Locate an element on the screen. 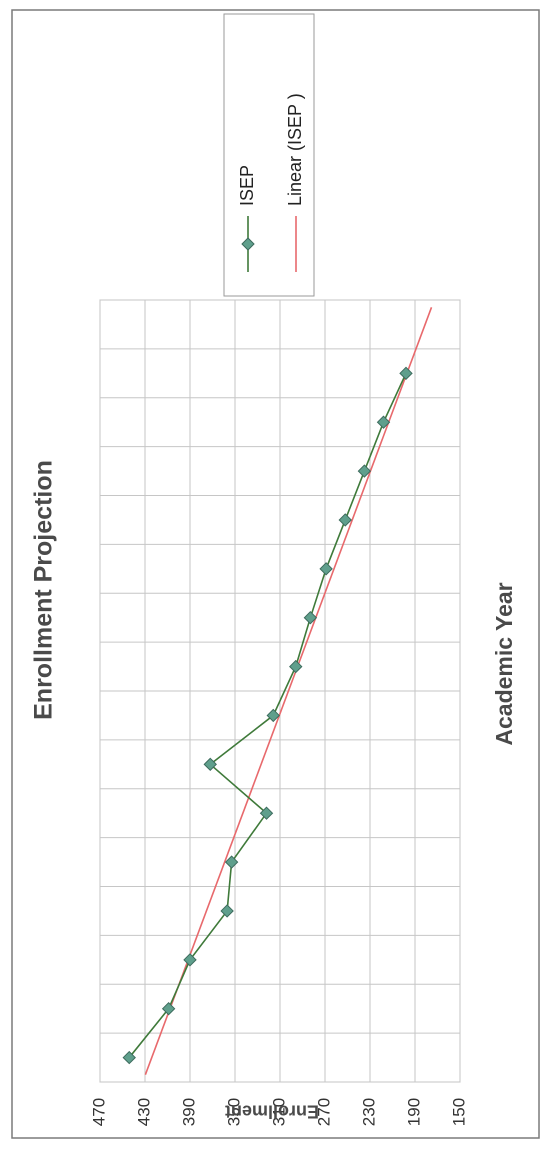  legend-box is located at coordinates (269, 155).